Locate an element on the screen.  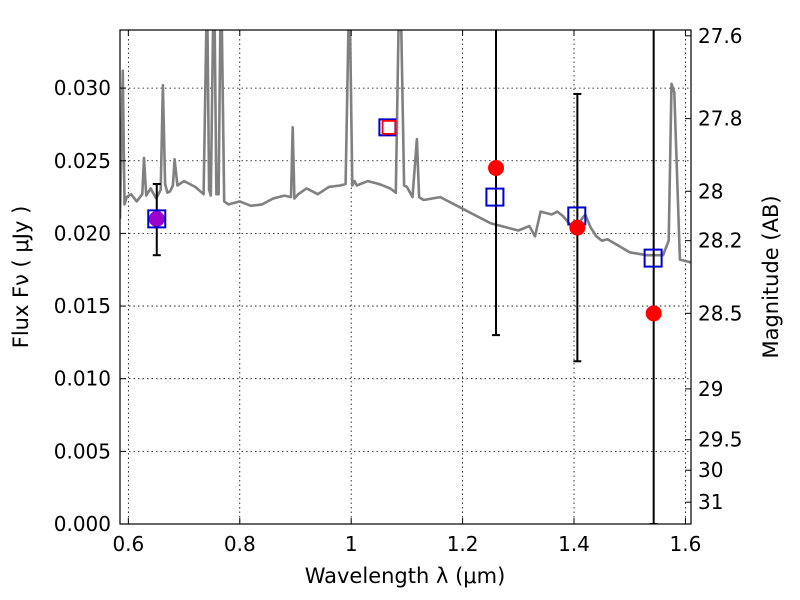
y-tick-label: 0.025 is located at coordinates (82, 161).